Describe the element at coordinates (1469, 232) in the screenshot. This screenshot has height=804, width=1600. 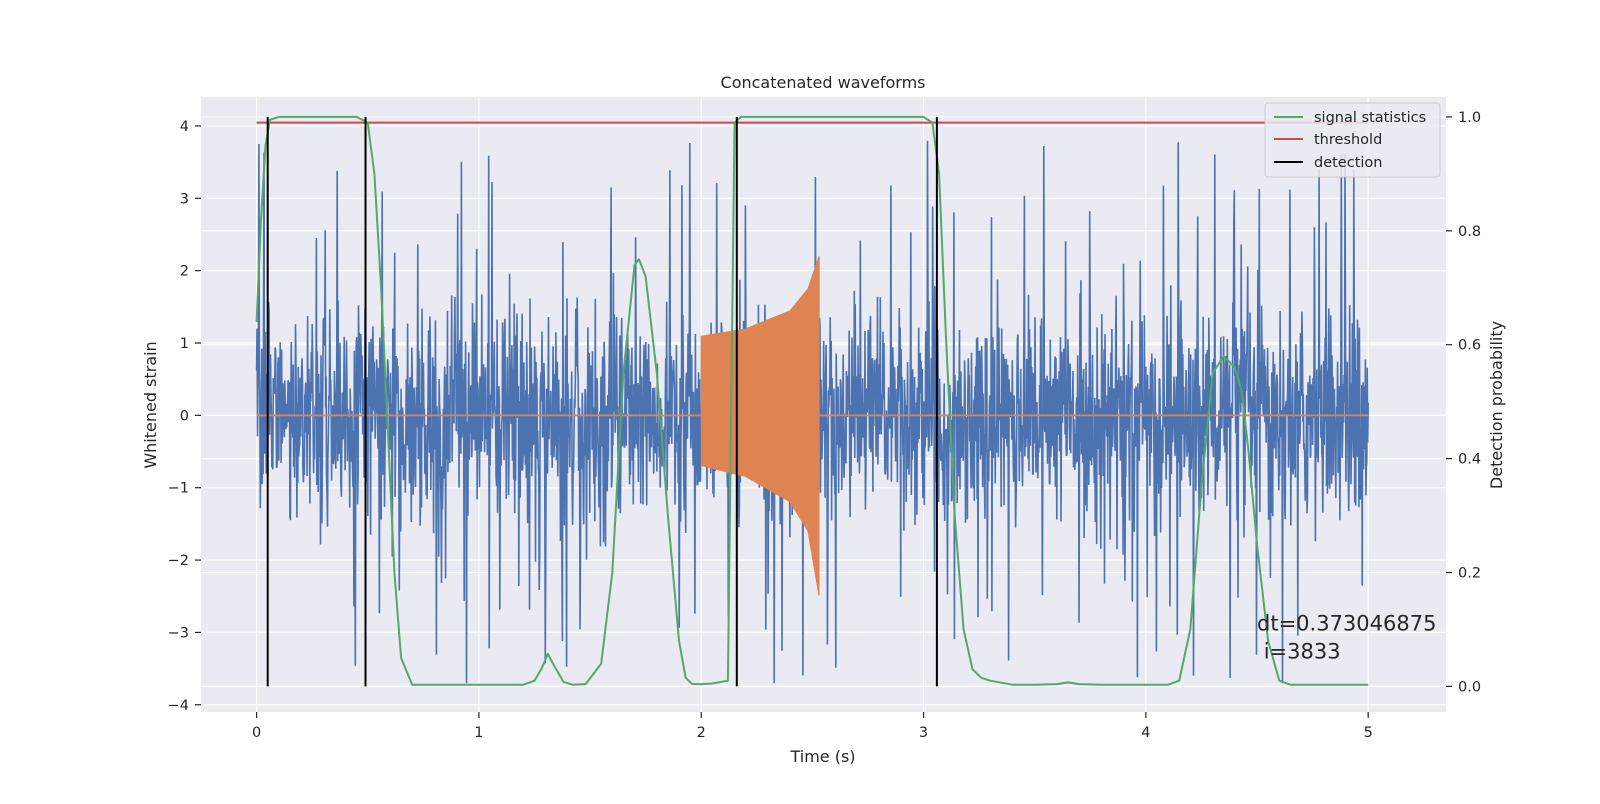
I see `y-right-tick-label: 0.8` at that location.